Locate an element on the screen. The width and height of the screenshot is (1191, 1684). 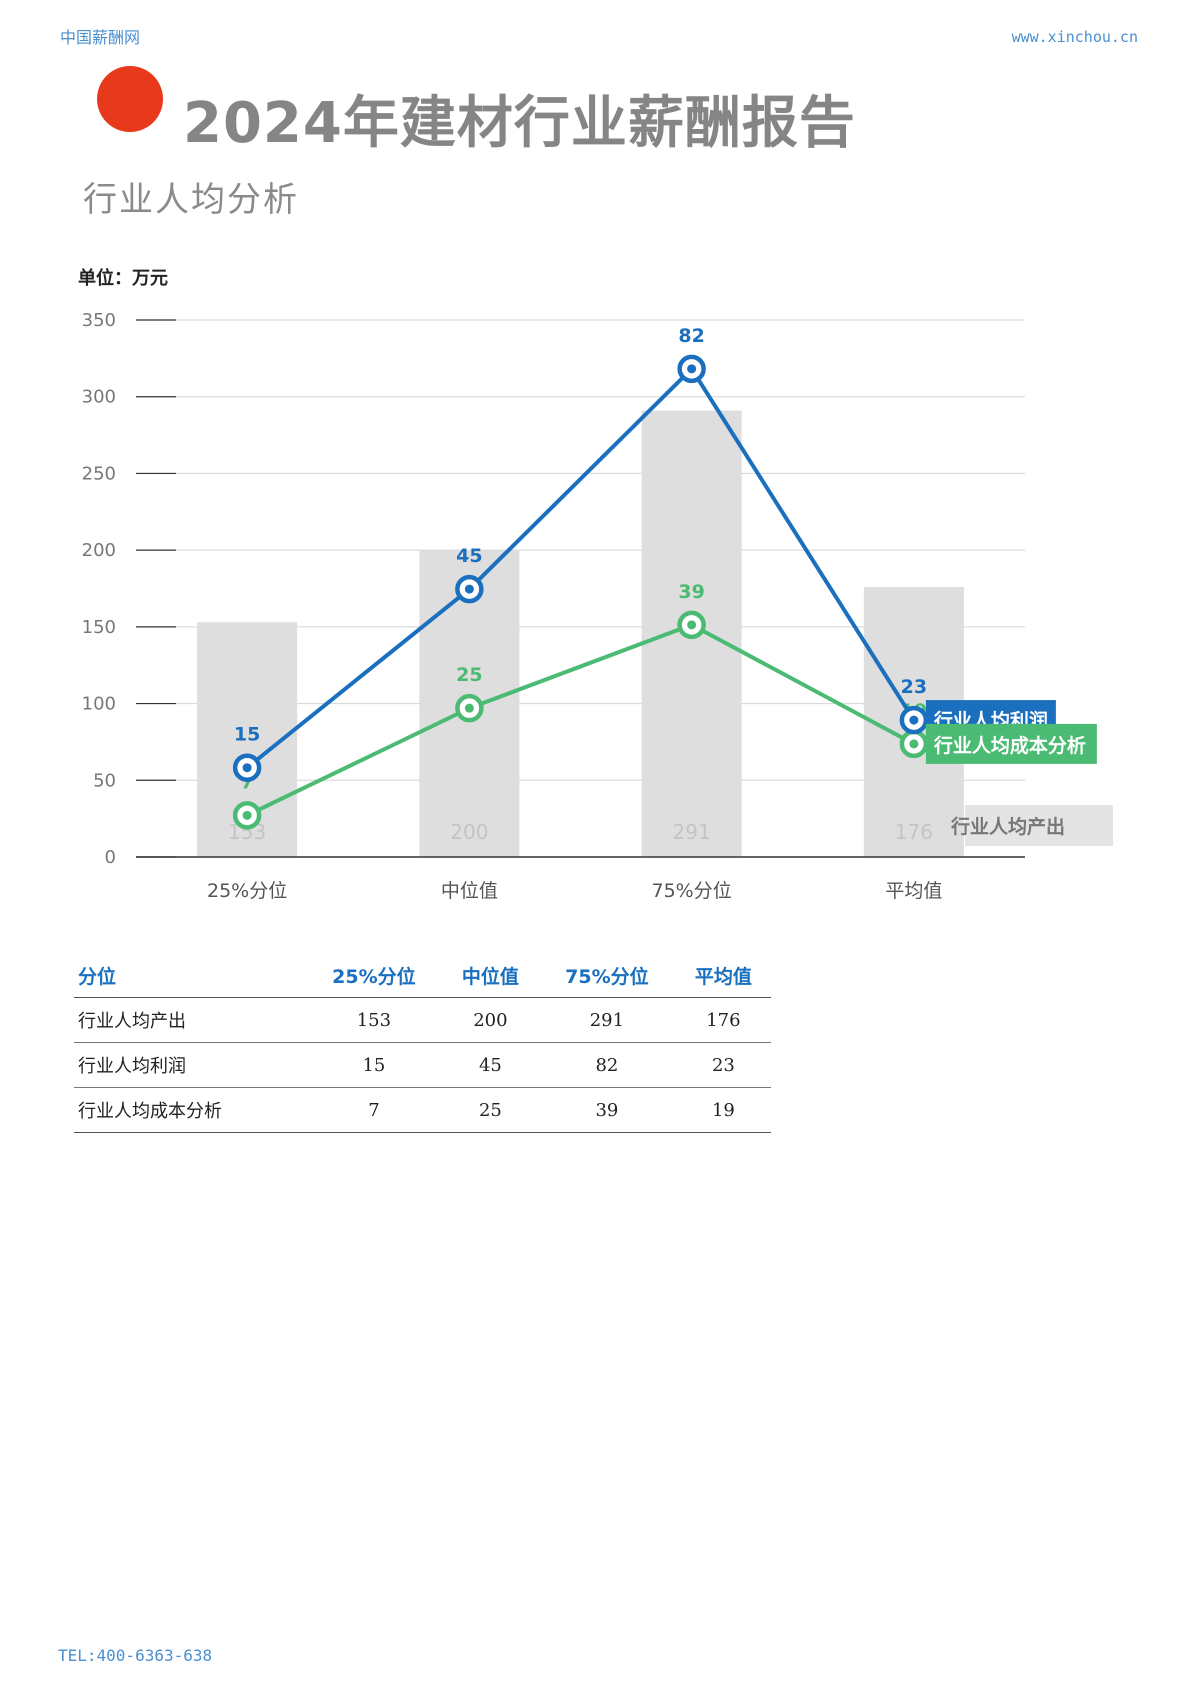
profit-value-label: 23 is located at coordinates (914, 687).